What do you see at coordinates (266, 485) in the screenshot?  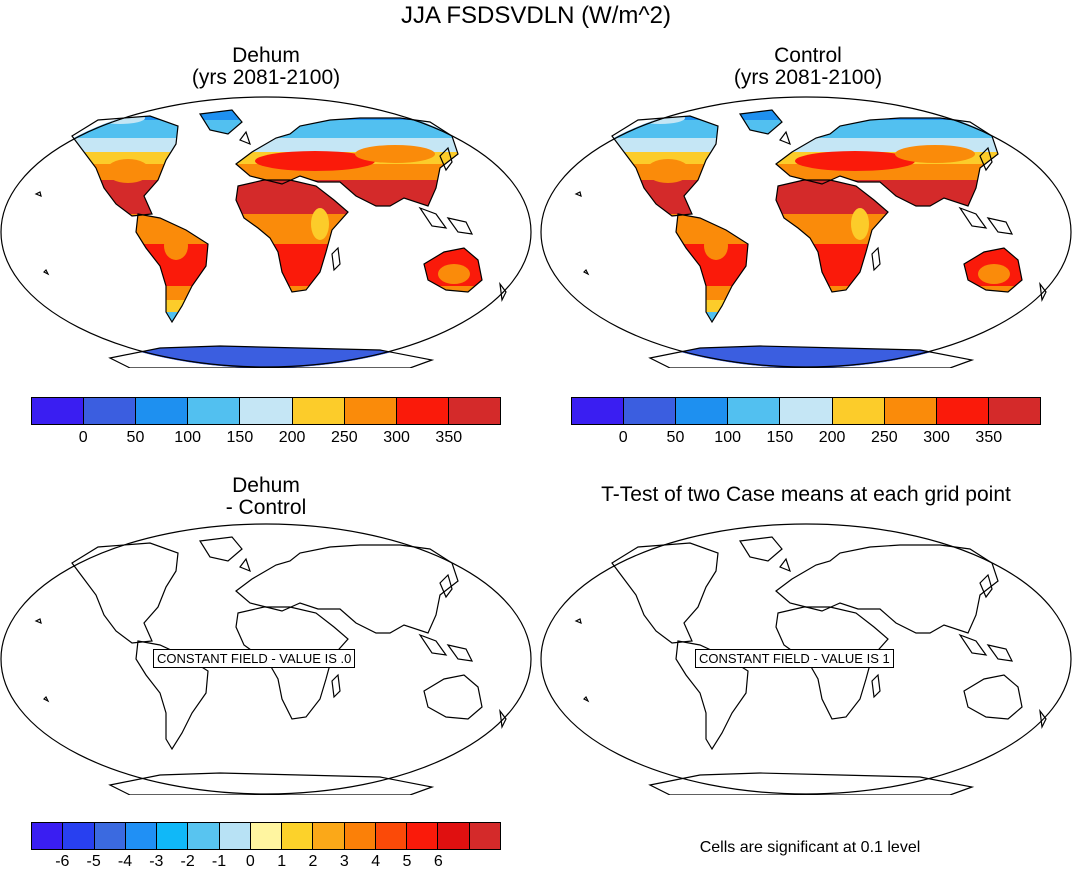 I see `panel-title-diff-line1: Dehum` at bounding box center [266, 485].